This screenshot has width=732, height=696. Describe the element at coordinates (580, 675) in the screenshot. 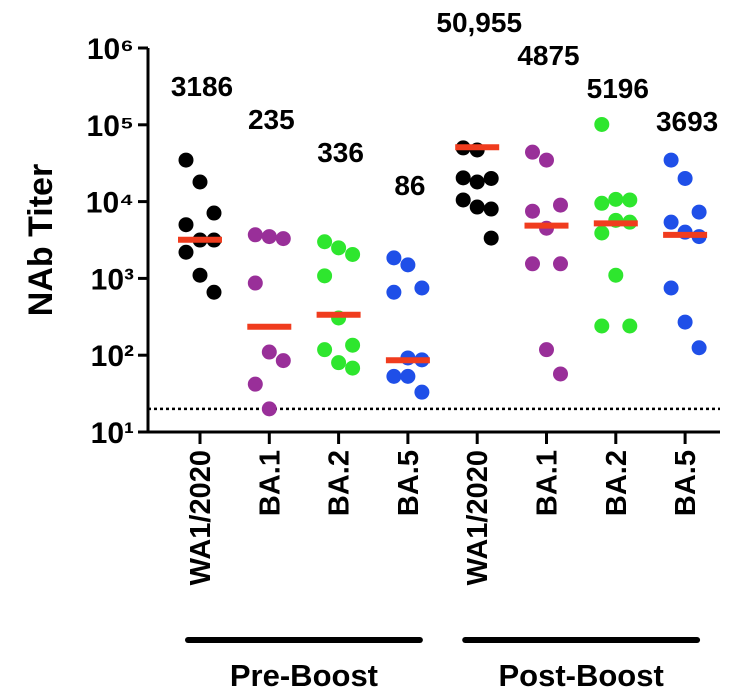

I see `group-label: Post-Boost` at that location.